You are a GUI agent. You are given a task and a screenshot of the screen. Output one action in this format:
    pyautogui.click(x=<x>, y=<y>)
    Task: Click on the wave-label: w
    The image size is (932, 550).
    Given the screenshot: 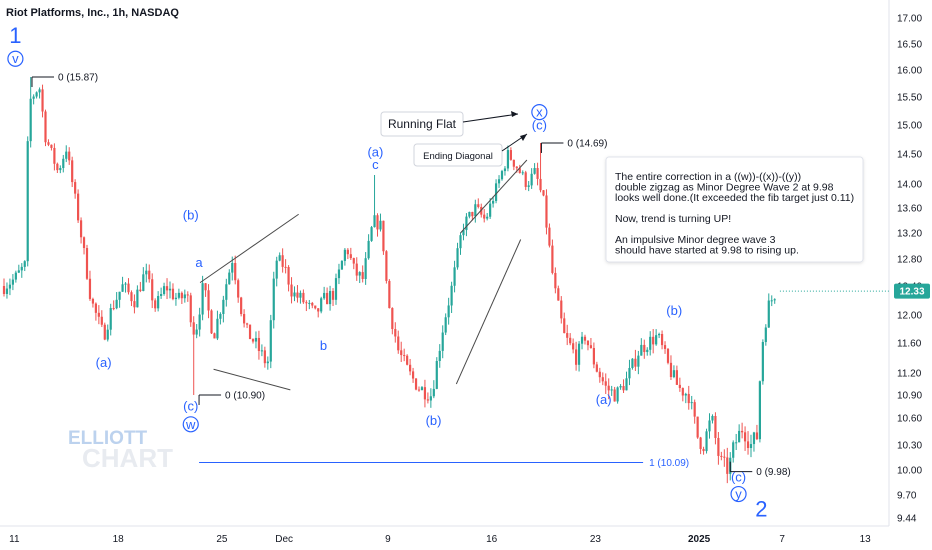 What is the action you would take?
    pyautogui.click(x=190, y=424)
    